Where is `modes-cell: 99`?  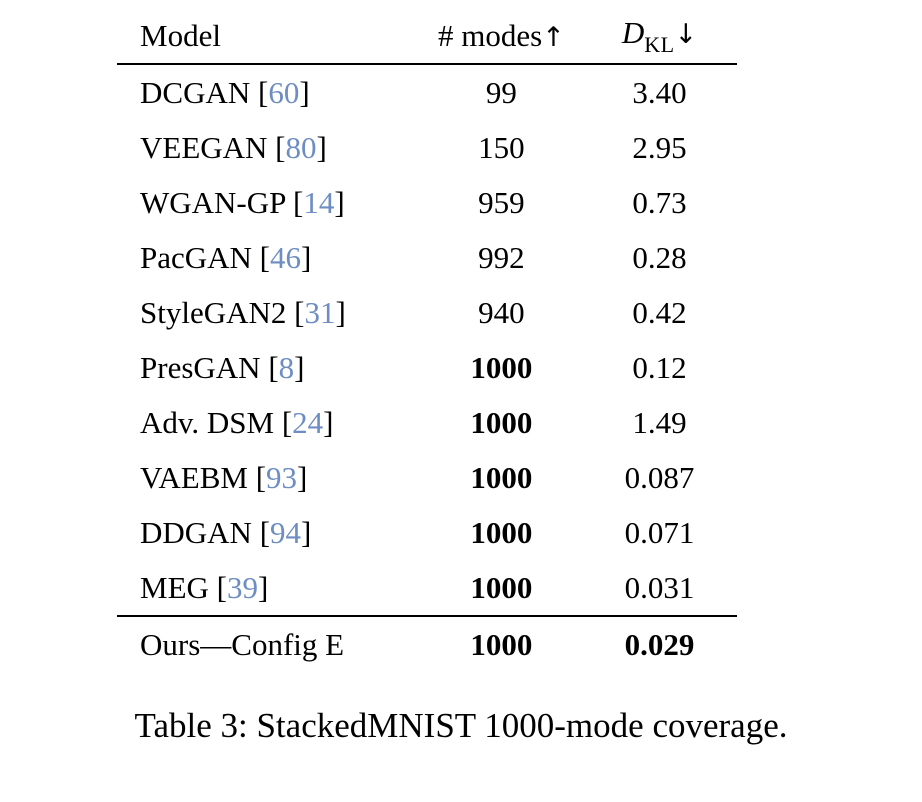
modes-cell: 99 is located at coordinates (501, 92).